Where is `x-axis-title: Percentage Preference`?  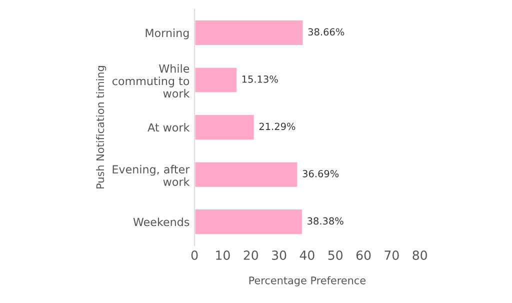 x-axis-title: Percentage Preference is located at coordinates (307, 281).